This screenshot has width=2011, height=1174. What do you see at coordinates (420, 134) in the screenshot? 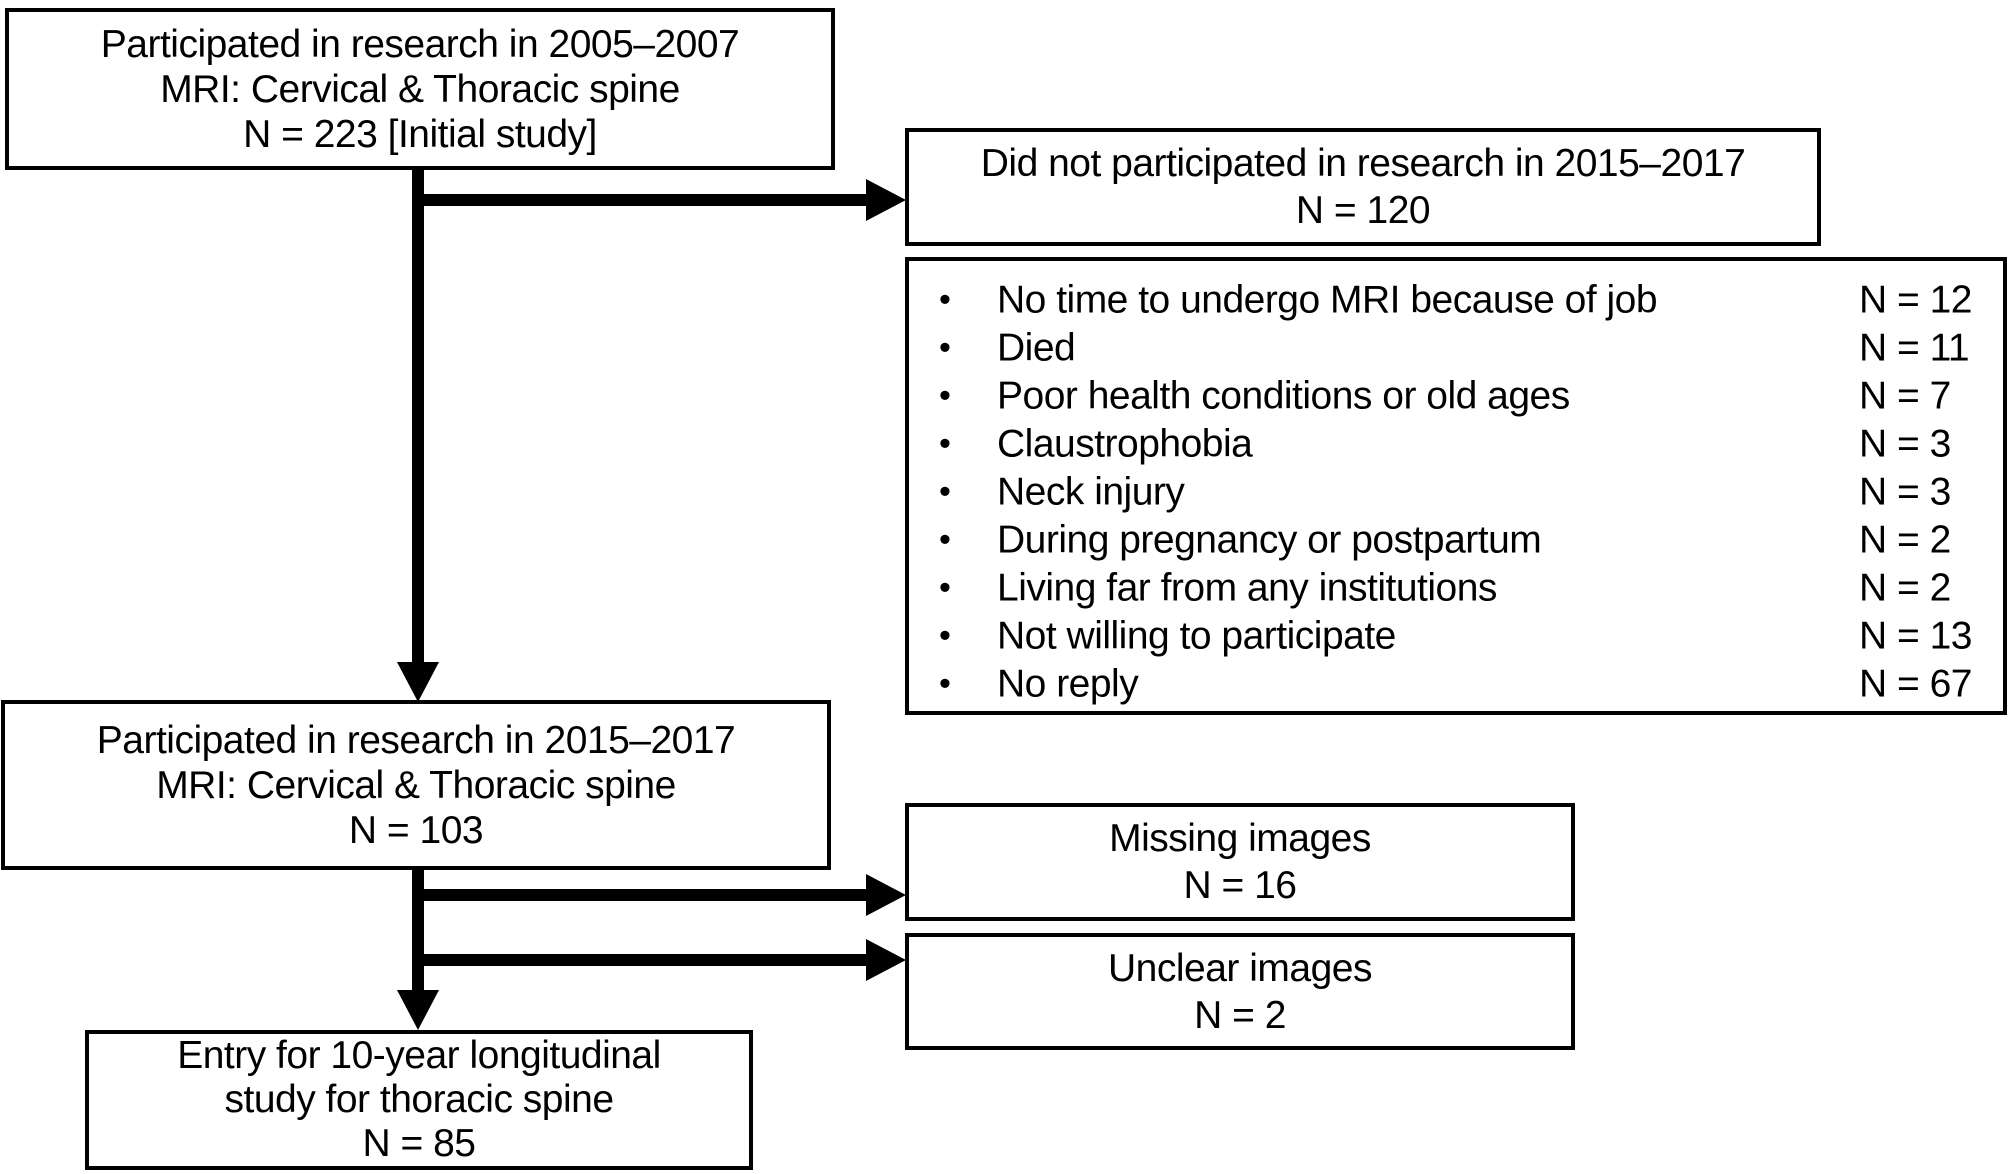
I see `box-line: N = 223 [Initial study]` at bounding box center [420, 134].